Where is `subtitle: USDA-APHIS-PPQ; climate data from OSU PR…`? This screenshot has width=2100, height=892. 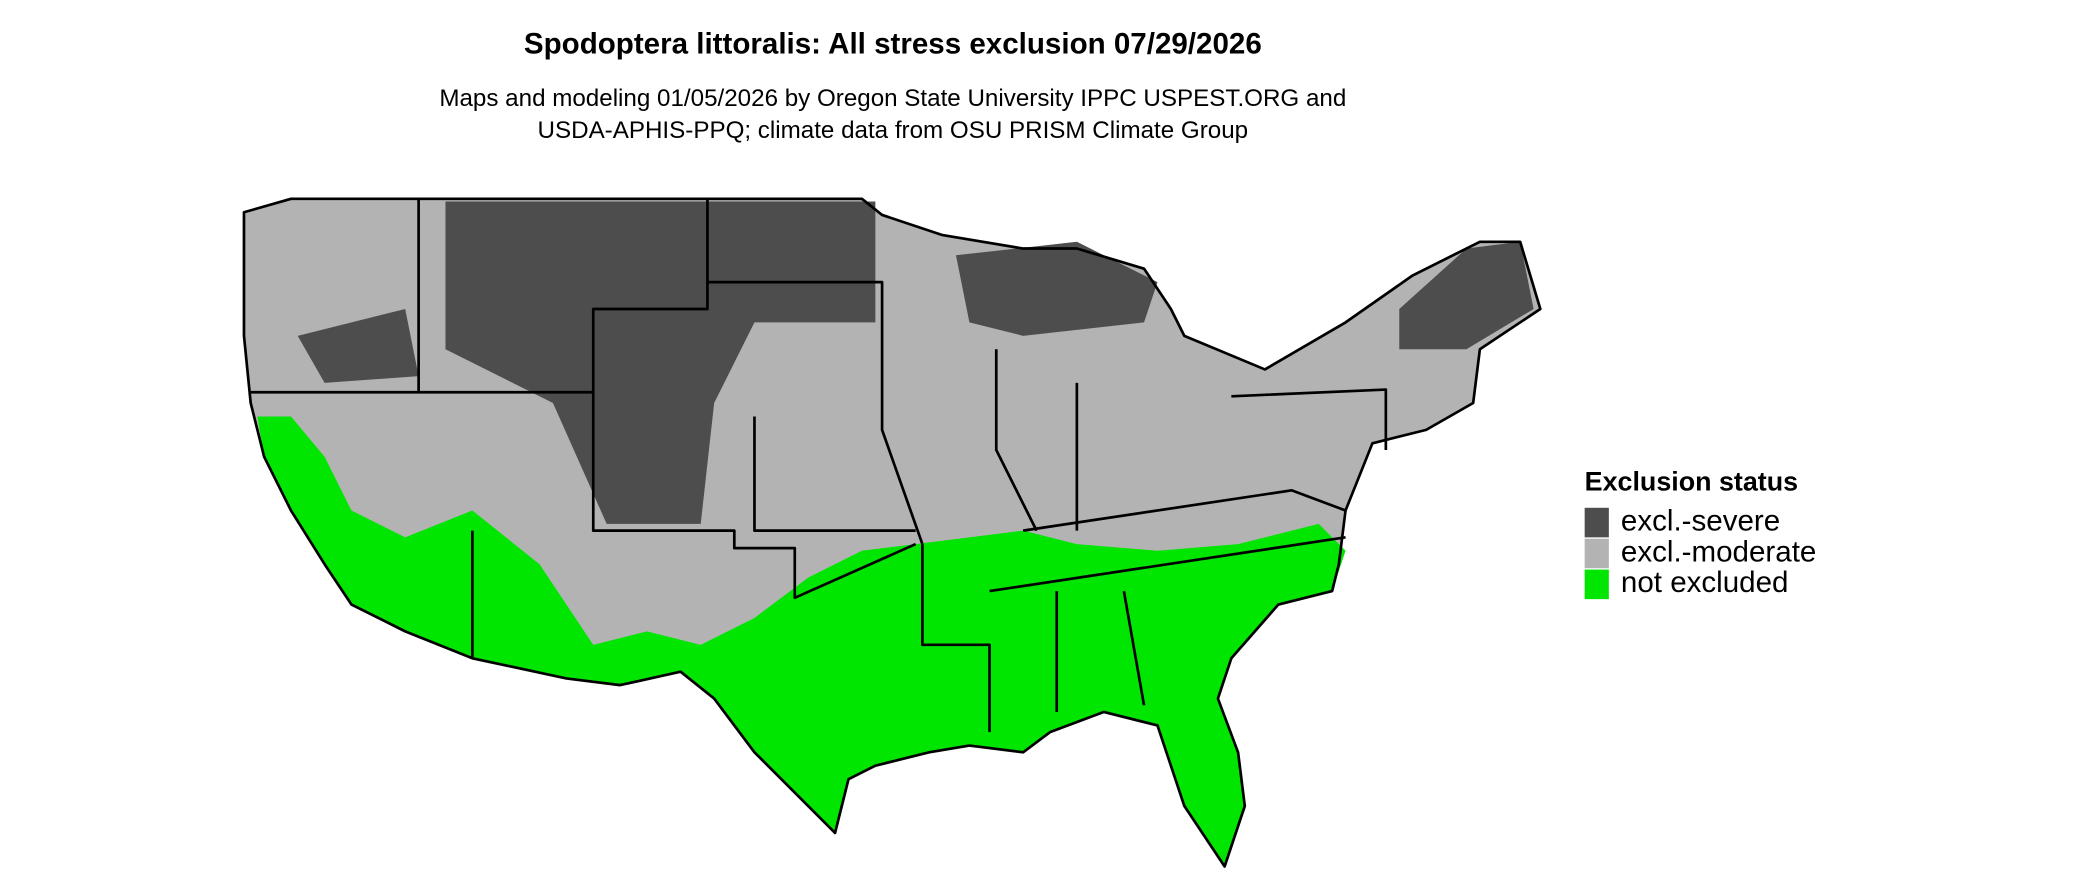 subtitle: USDA-APHIS-PPQ; climate data from OSU PR… is located at coordinates (893, 130).